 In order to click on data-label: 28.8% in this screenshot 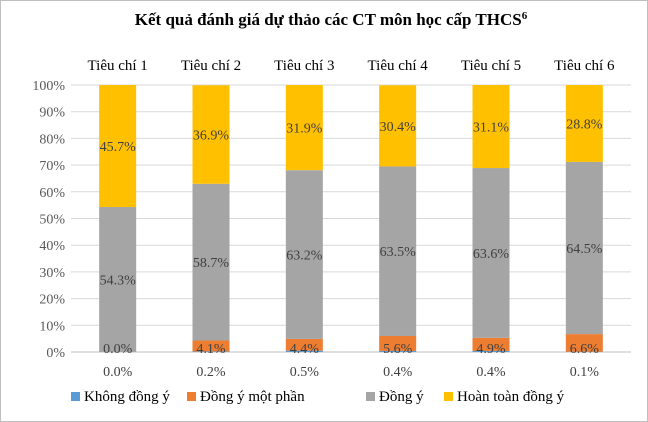, I will do `click(584, 124)`.